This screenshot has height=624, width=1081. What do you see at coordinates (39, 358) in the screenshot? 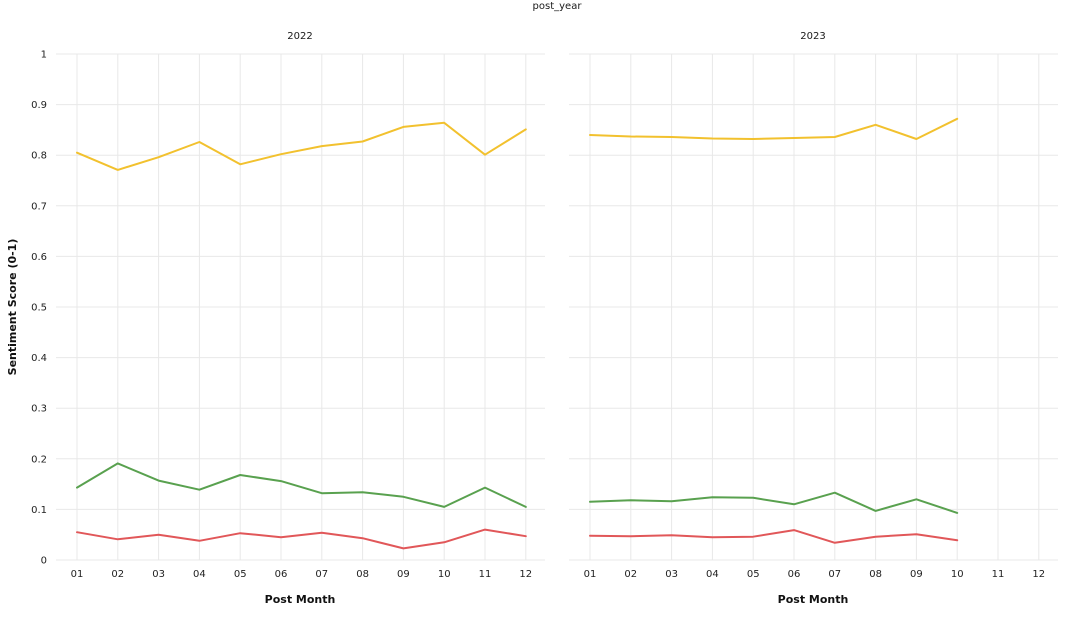
I see `y-tick-label: 0.4` at bounding box center [39, 358].